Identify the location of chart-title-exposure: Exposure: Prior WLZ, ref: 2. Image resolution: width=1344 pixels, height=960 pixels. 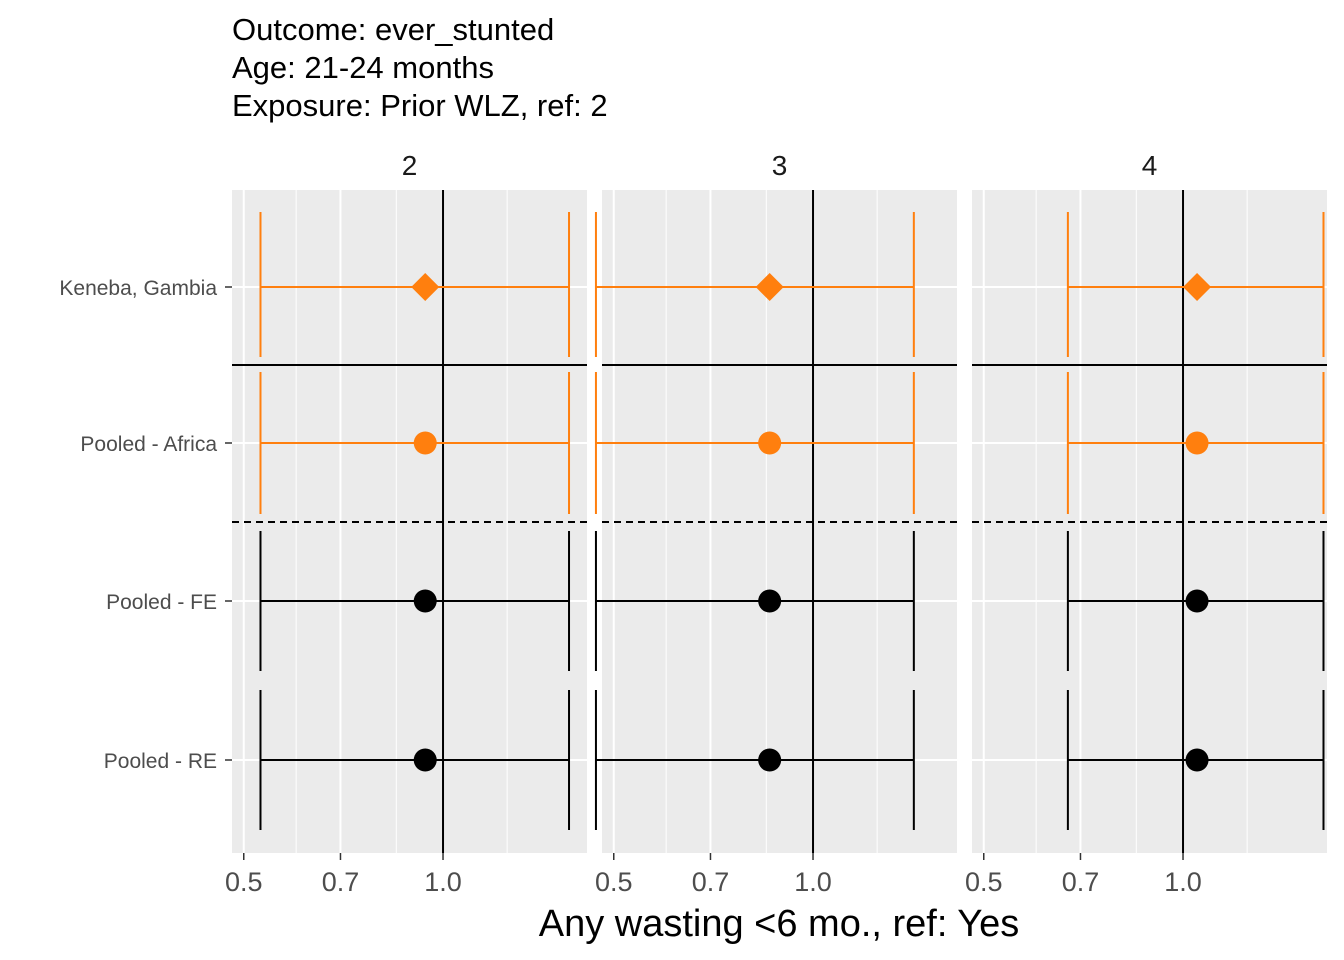
(420, 105).